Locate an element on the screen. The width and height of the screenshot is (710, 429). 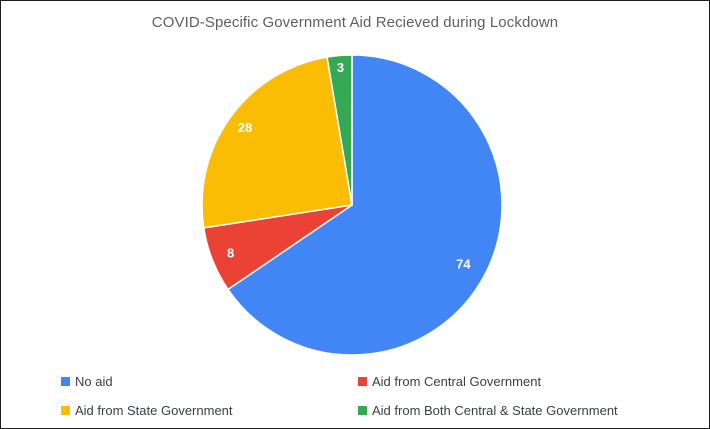
legend-swatch-state-government is located at coordinates (65, 410).